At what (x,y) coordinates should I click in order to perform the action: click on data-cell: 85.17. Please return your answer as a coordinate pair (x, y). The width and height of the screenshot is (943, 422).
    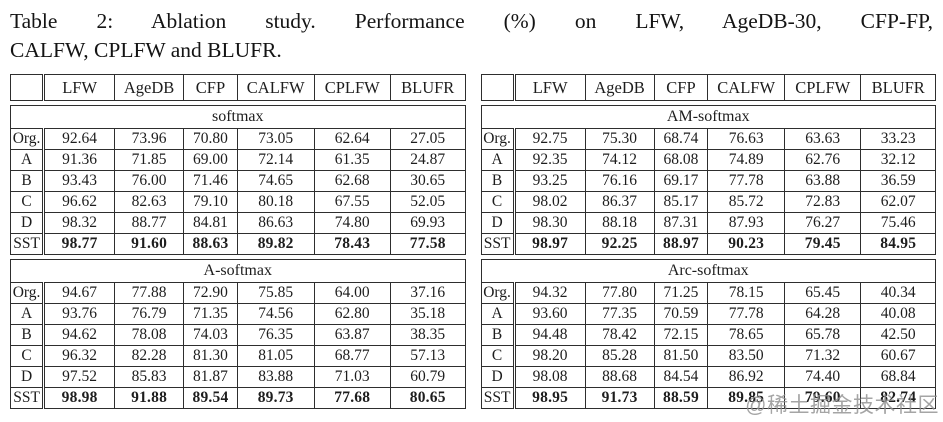
    Looking at the image, I should click on (681, 202).